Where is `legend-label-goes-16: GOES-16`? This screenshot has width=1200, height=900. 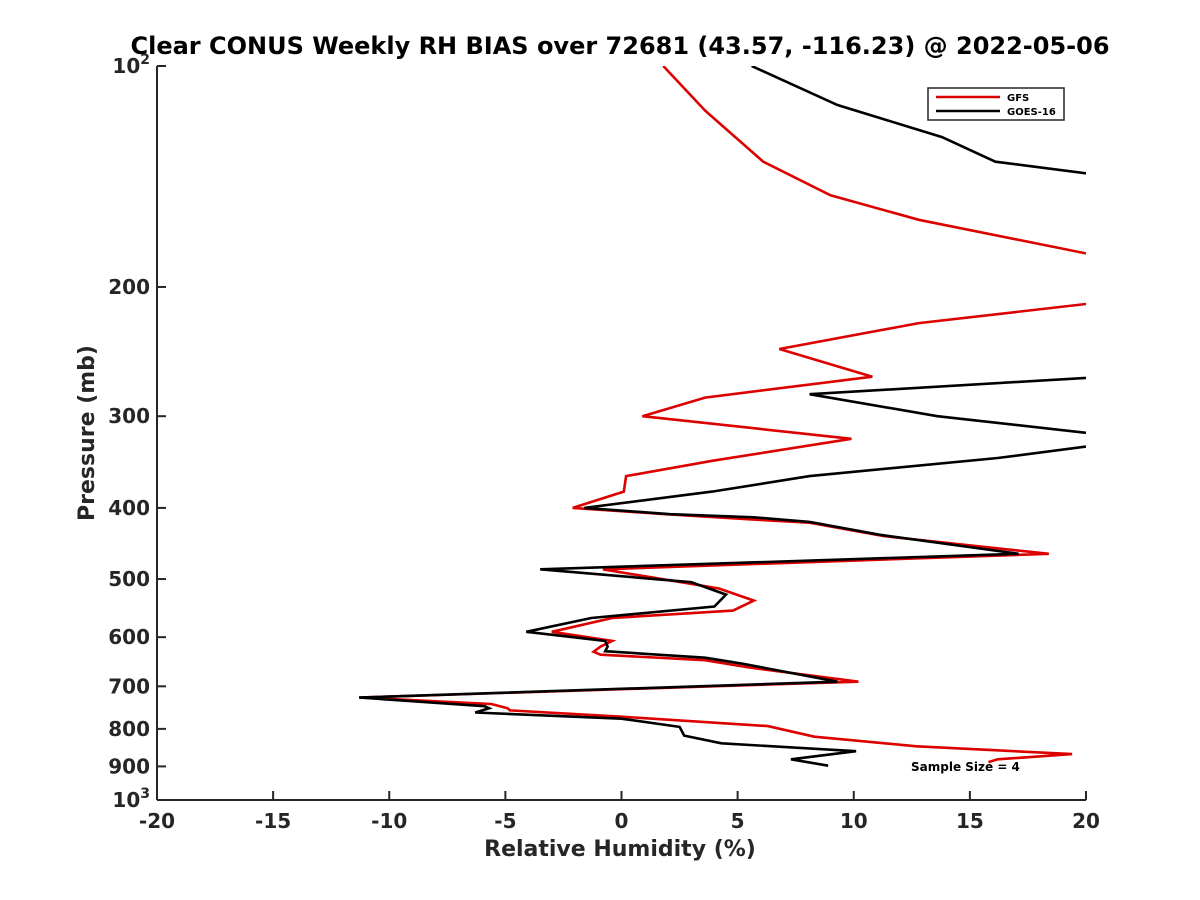 legend-label-goes-16: GOES-16 is located at coordinates (1031, 112).